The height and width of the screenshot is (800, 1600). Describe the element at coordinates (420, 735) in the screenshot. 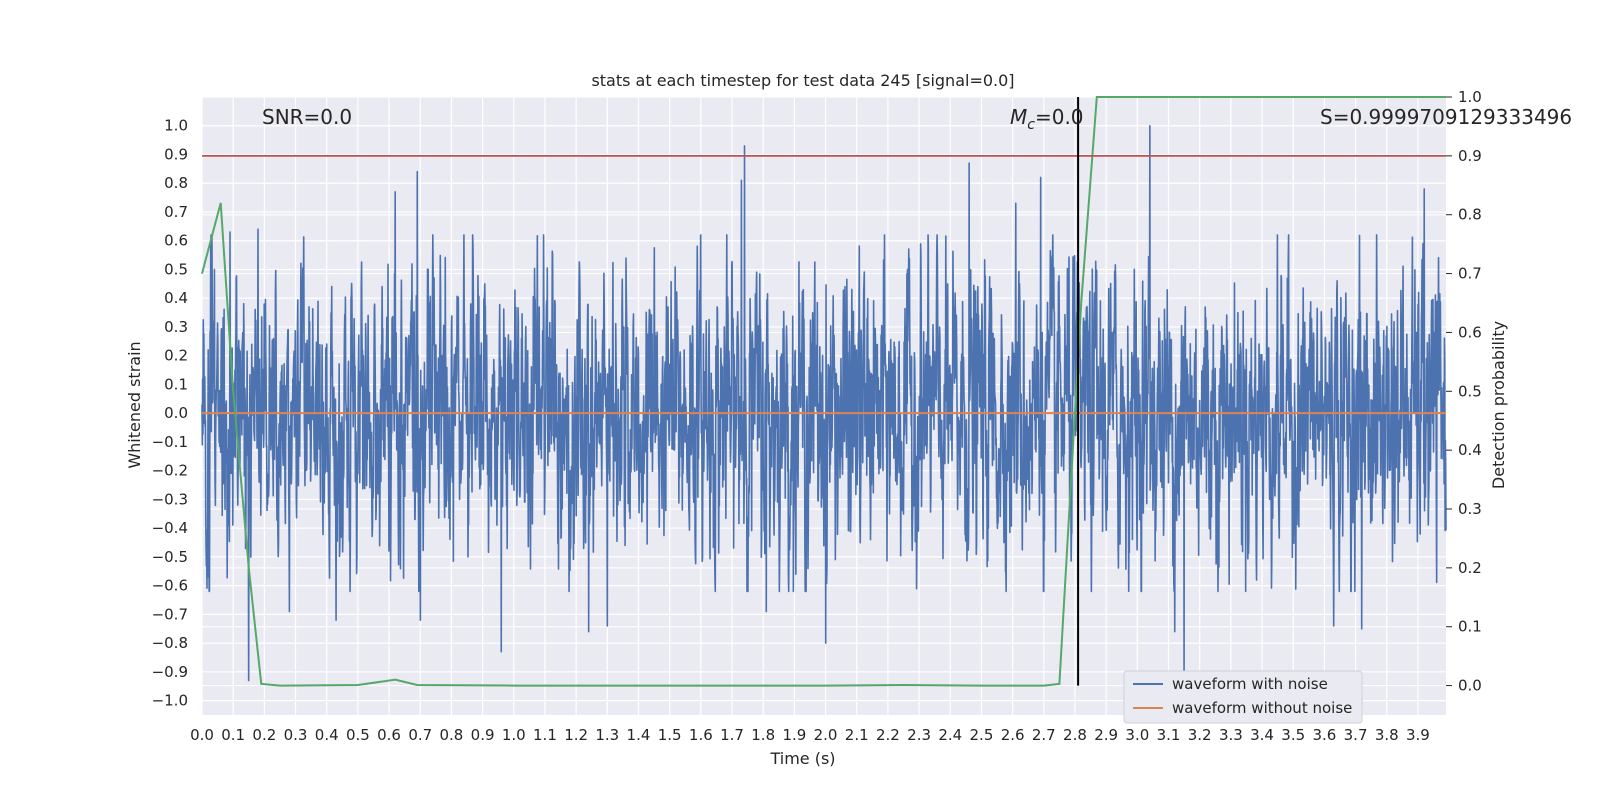

I see `x-tick-label: 0.7` at that location.